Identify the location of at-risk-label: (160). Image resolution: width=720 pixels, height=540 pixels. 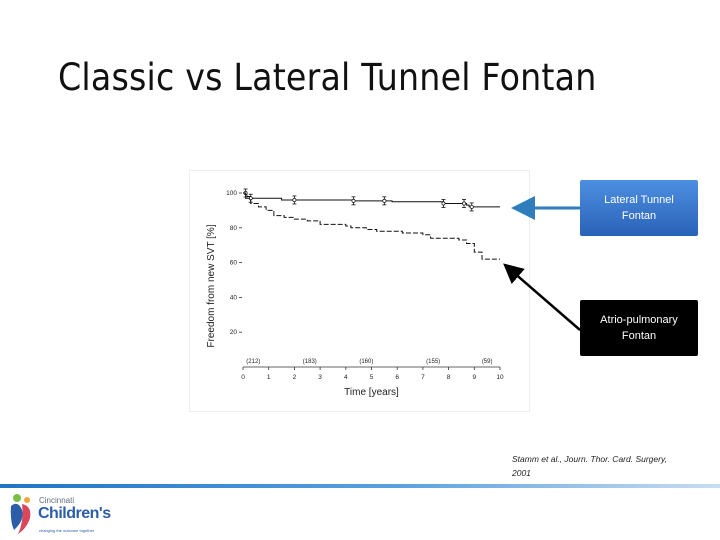
(366, 362).